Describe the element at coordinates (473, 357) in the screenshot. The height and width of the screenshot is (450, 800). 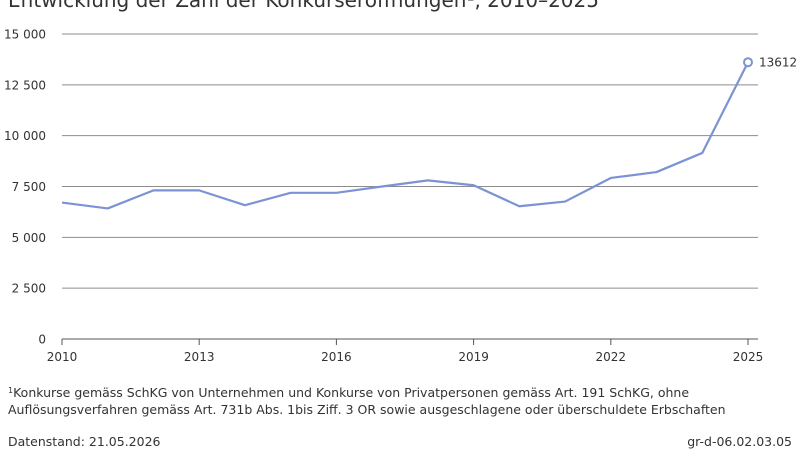
I see `x-tick-label: 2019` at that location.